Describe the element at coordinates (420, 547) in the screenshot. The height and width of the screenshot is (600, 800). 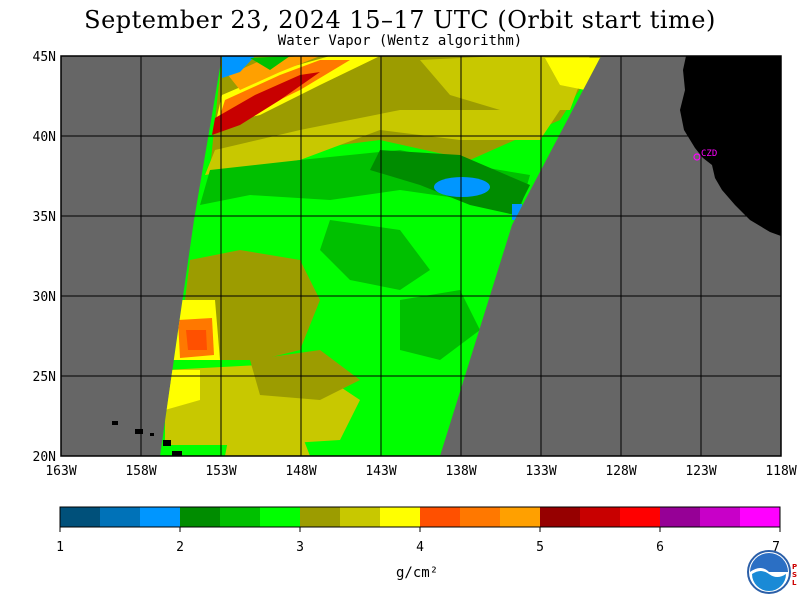
I see `colorbar-tick-label: 4` at that location.